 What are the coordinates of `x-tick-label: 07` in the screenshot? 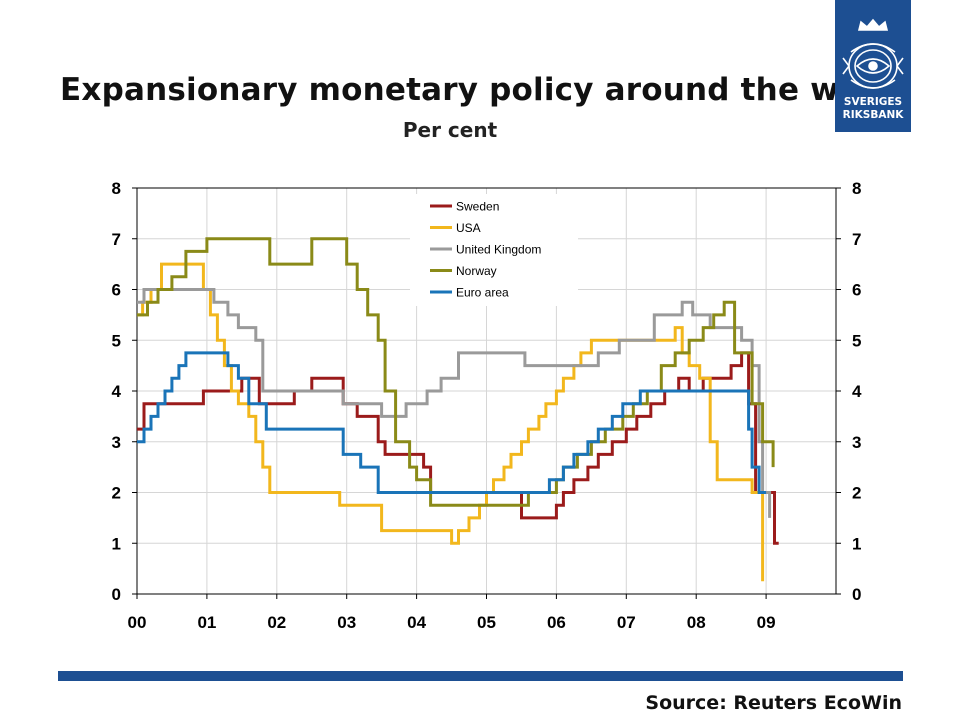 It's located at (626, 622).